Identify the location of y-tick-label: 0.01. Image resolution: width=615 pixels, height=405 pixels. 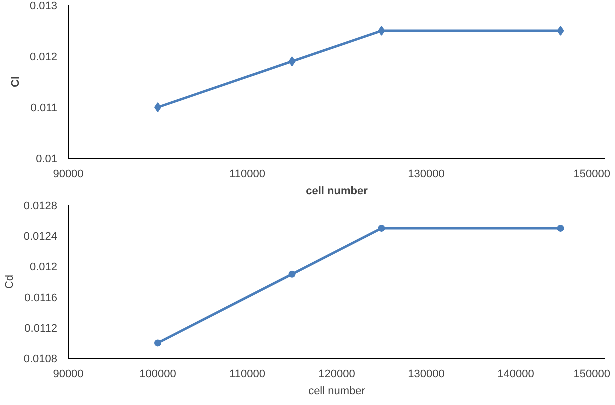
(47, 160).